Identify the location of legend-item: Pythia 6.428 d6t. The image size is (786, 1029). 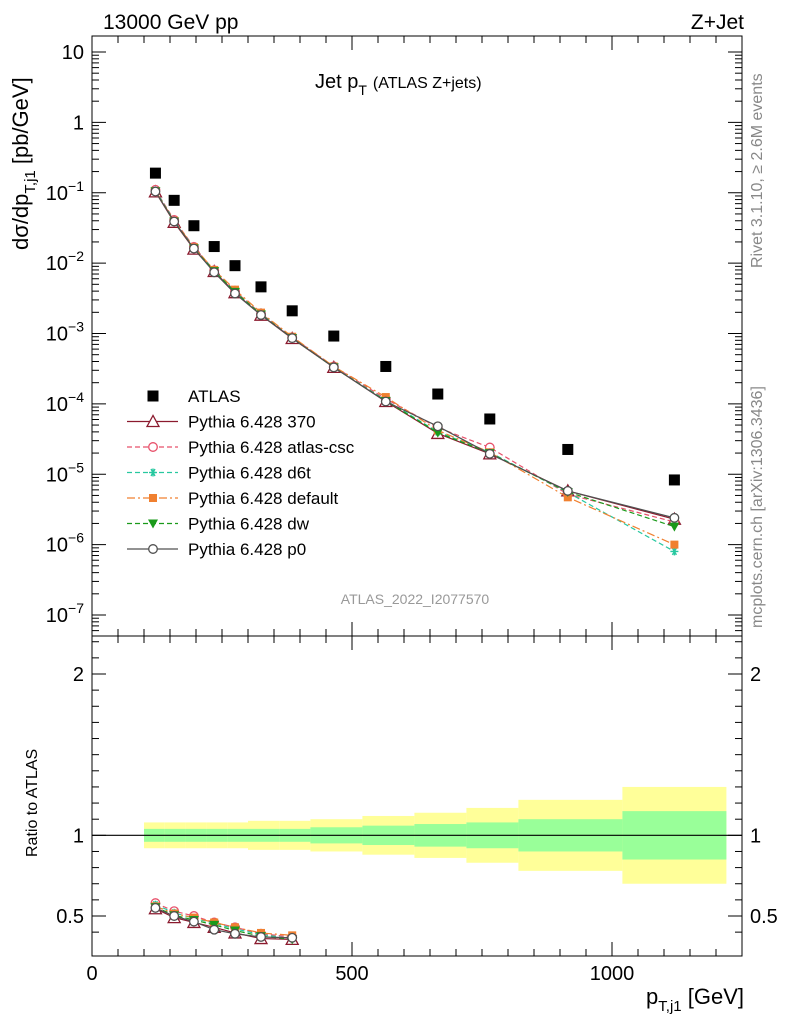
(219, 473).